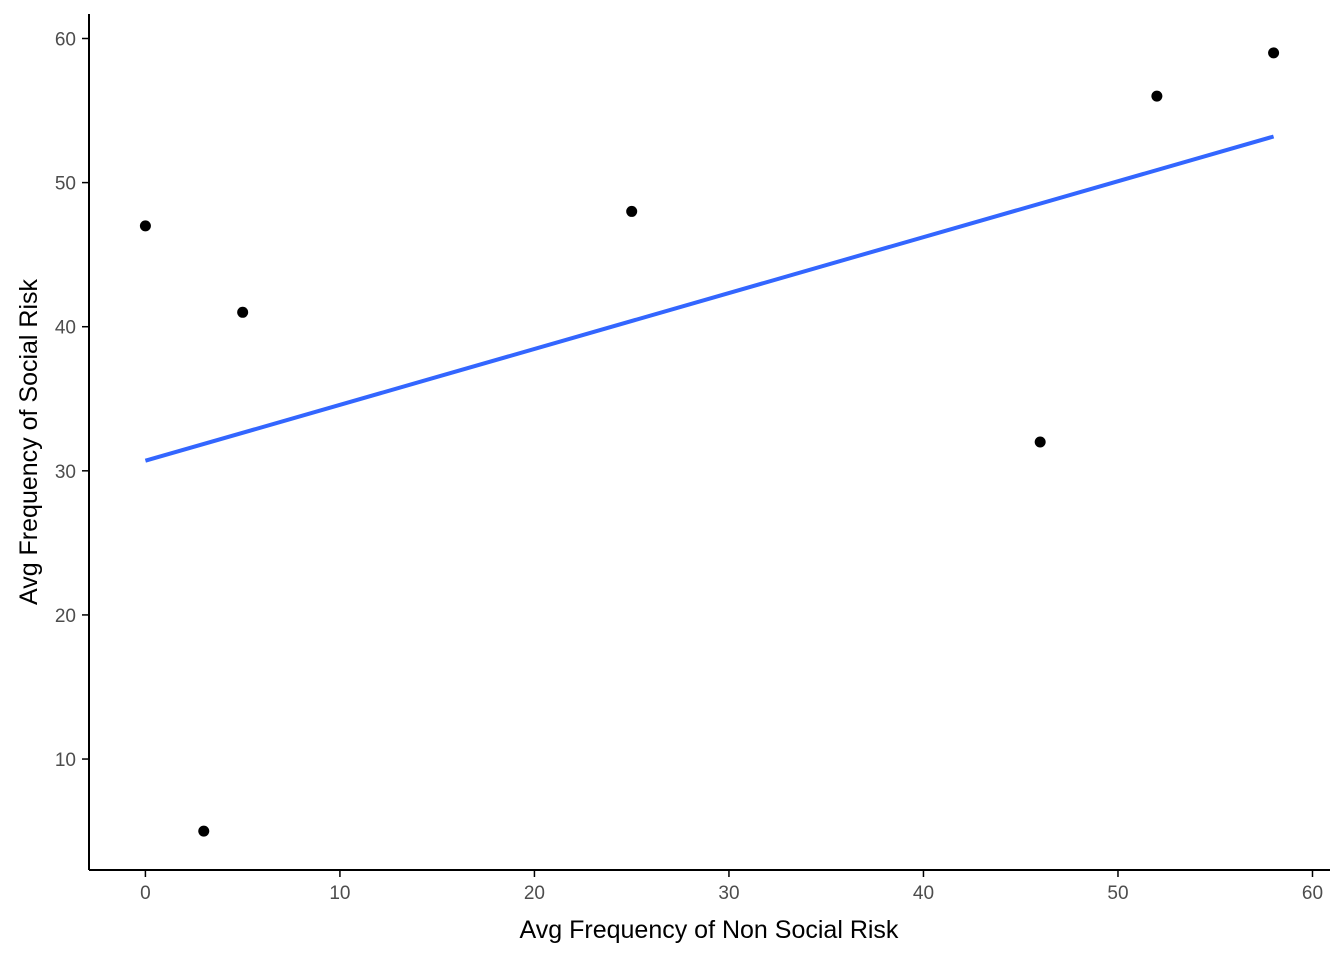  I want to click on y-axis-ticks: 10 20 30 40 50 60, so click(72, 400).